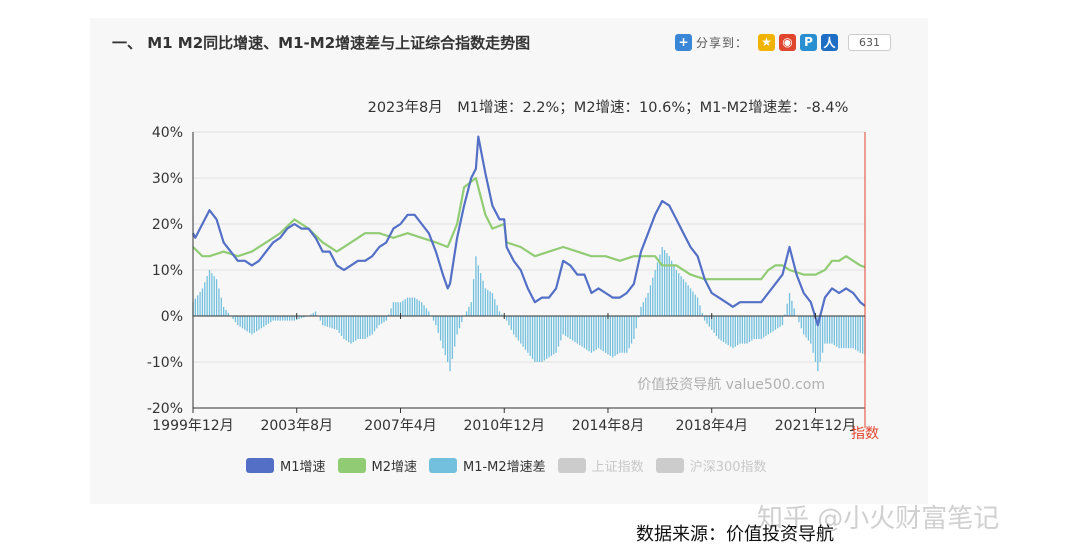 Image resolution: width=1080 pixels, height=557 pixels. I want to click on legend-swatch, so click(571, 465).